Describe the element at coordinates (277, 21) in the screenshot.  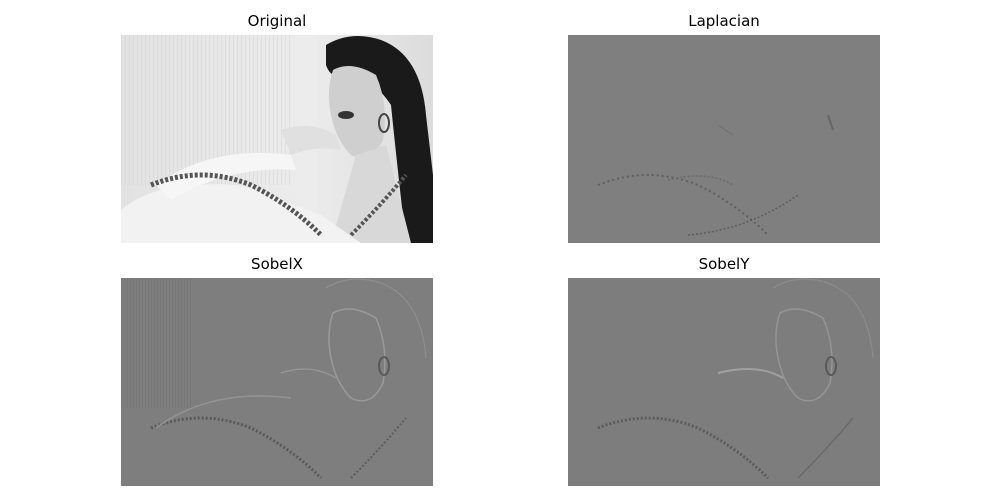
I see `panel-title-original: Original` at that location.